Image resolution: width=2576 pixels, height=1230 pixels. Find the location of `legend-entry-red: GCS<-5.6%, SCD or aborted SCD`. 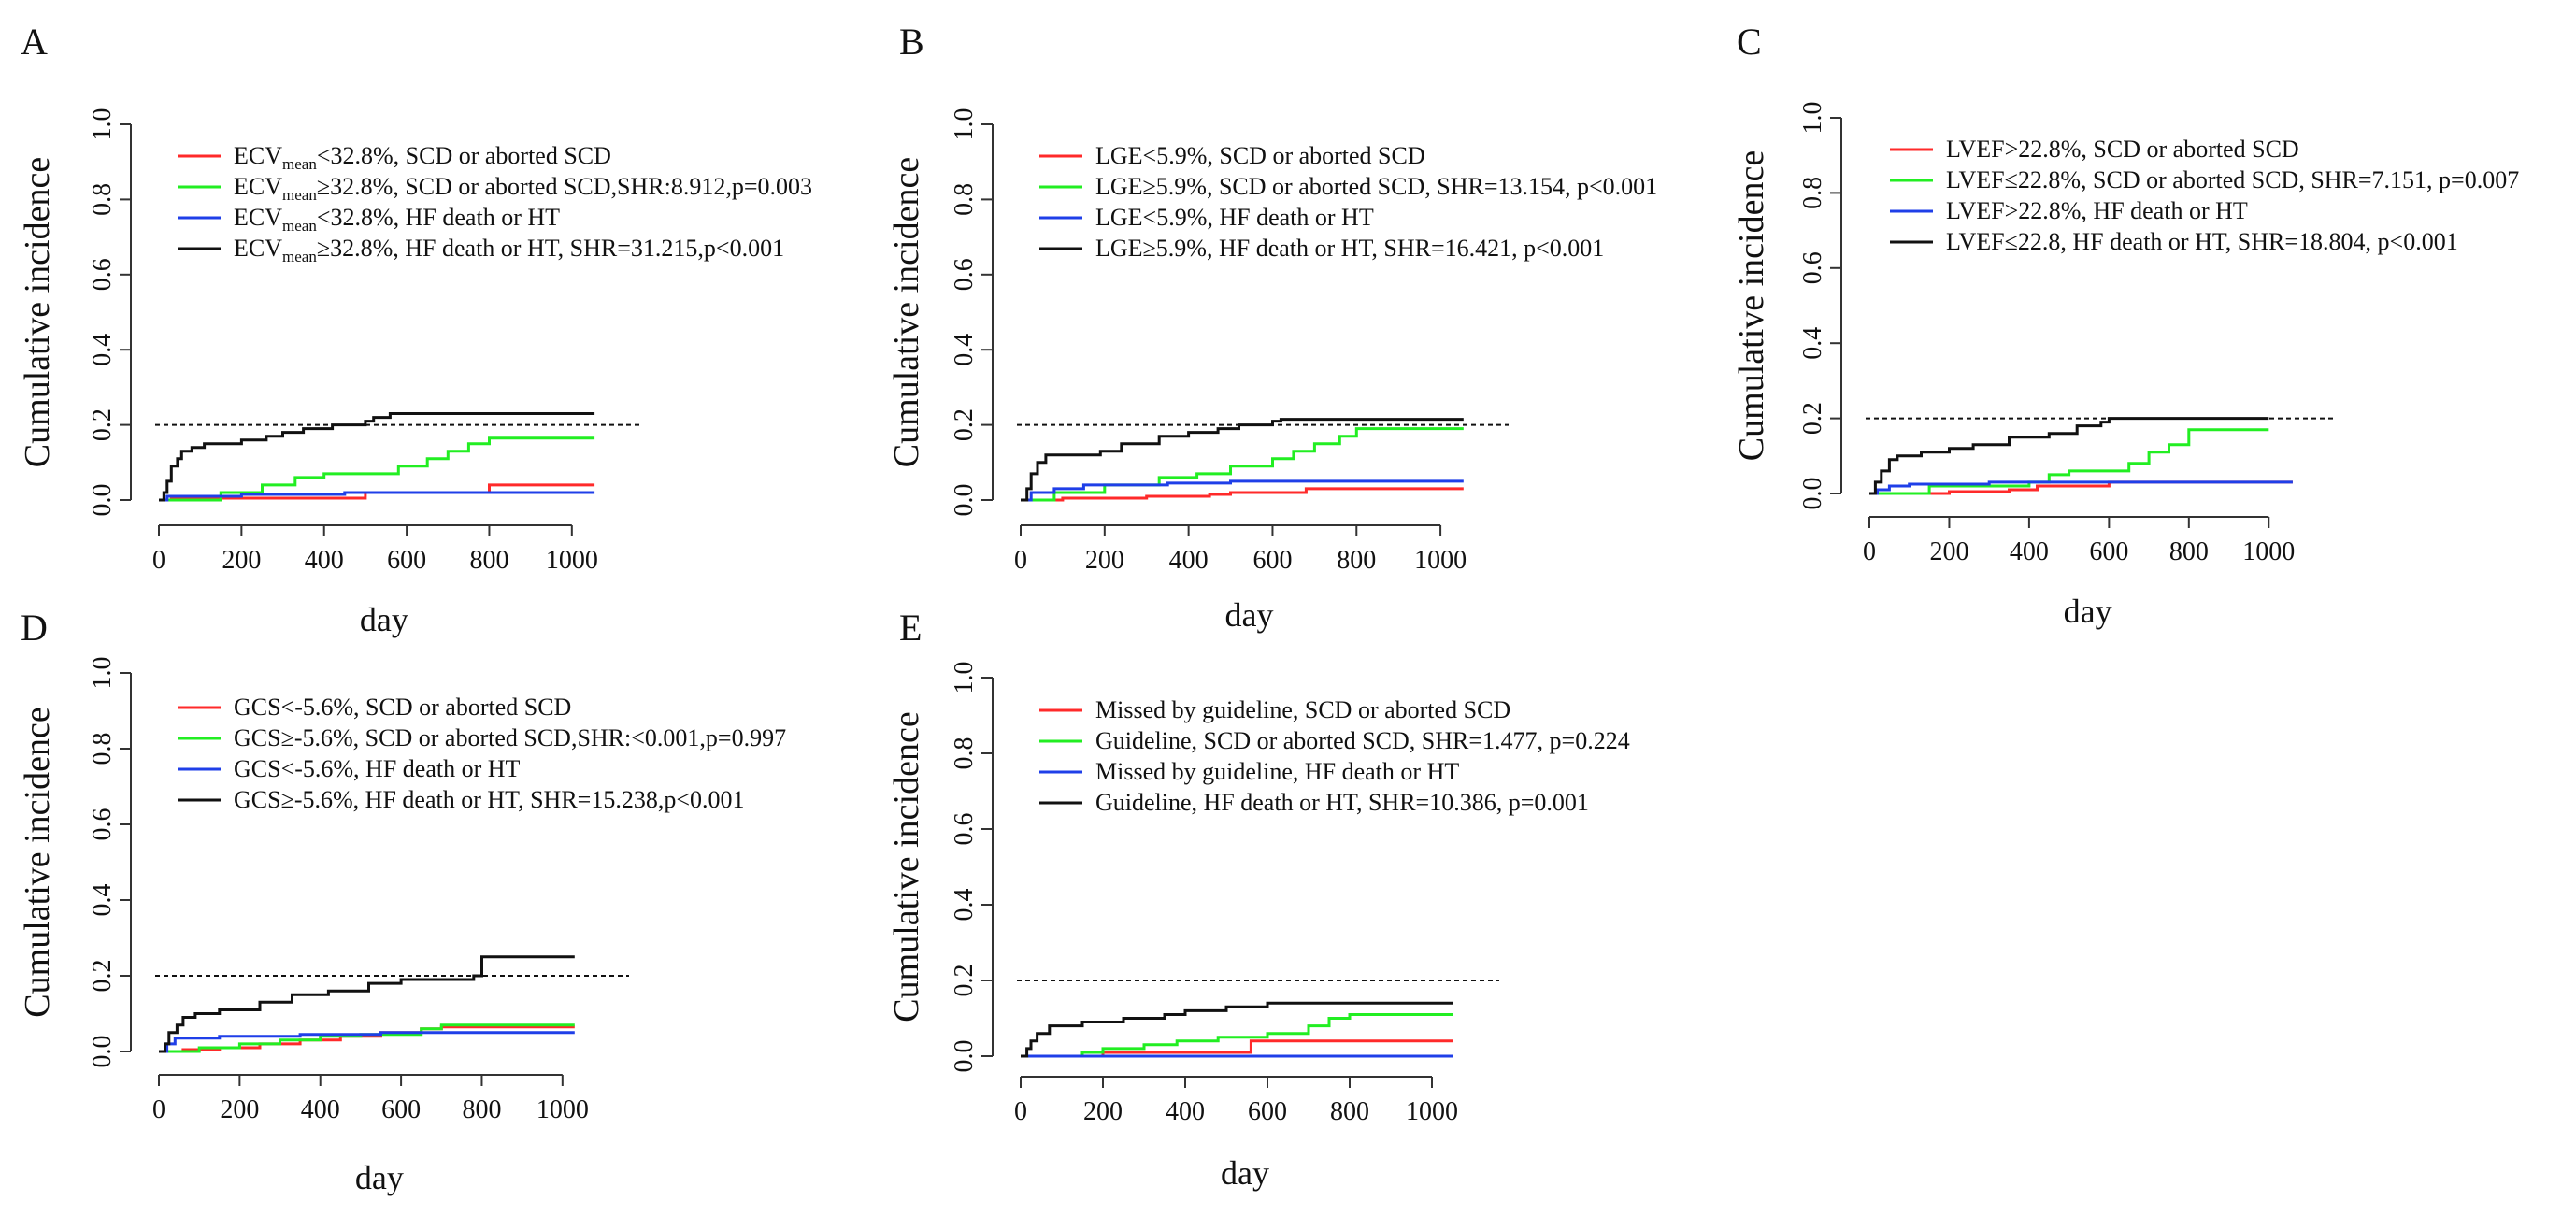

legend-entry-red: GCS<-5.6%, SCD or aborted SCD is located at coordinates (402, 707).